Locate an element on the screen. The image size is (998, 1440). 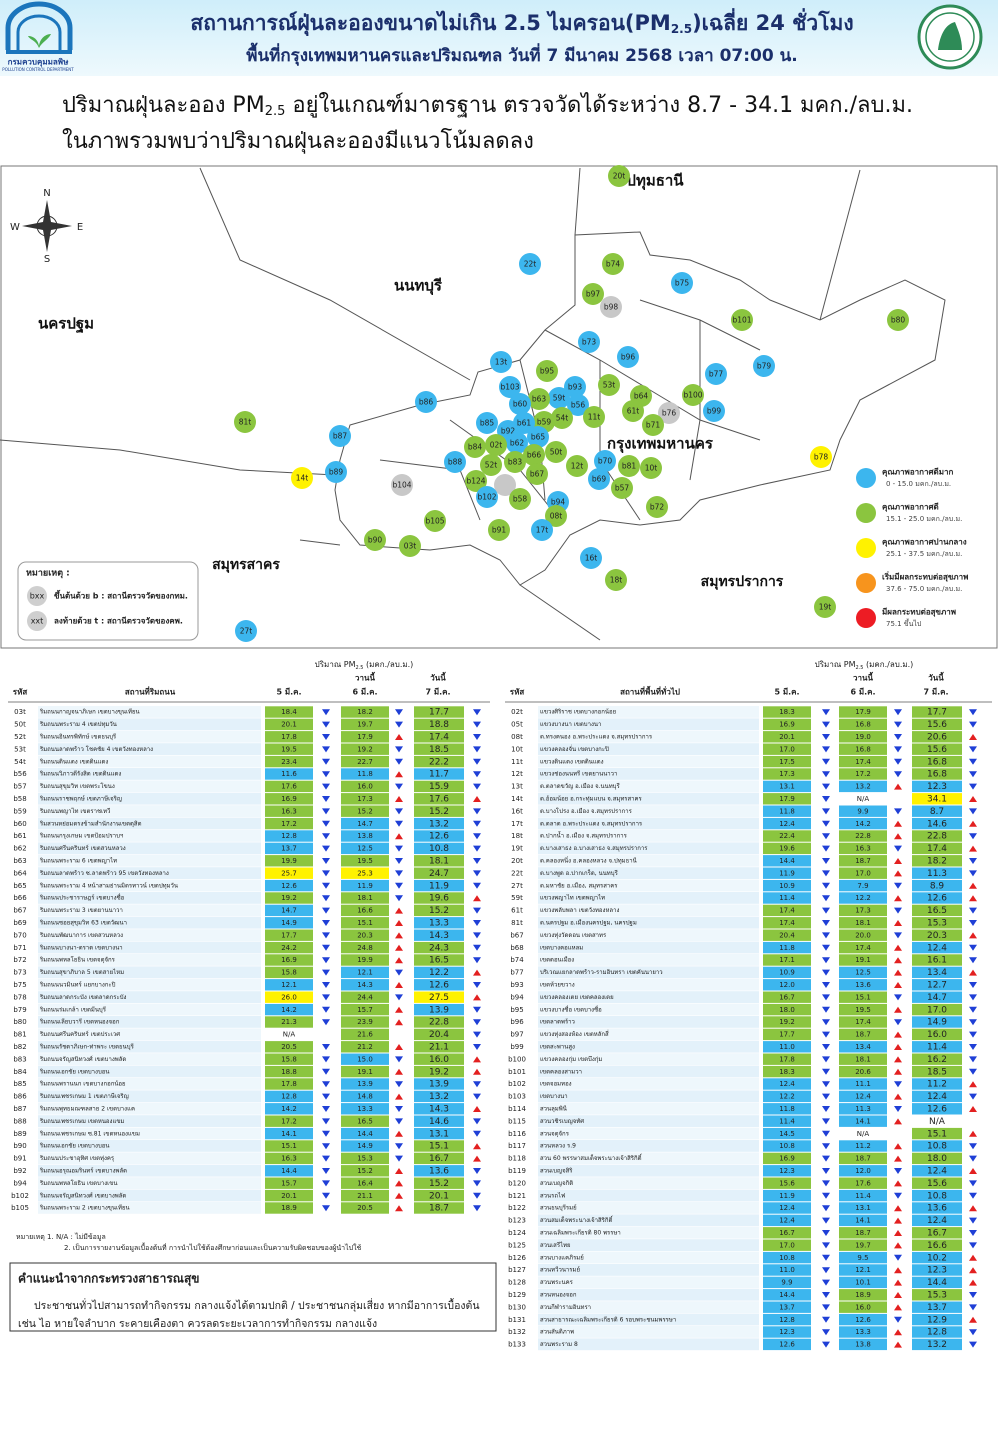
station-name: เขตจอมทอง is located at coordinates (556, 1084).